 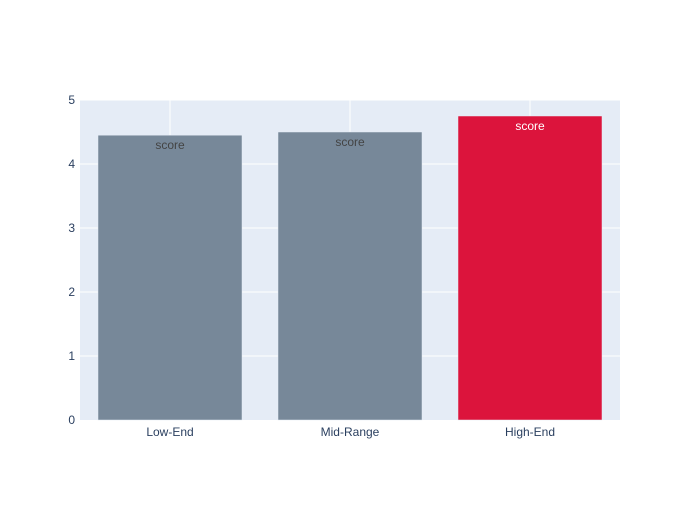 What do you see at coordinates (71, 292) in the screenshot?
I see `y-tick-label: 2` at bounding box center [71, 292].